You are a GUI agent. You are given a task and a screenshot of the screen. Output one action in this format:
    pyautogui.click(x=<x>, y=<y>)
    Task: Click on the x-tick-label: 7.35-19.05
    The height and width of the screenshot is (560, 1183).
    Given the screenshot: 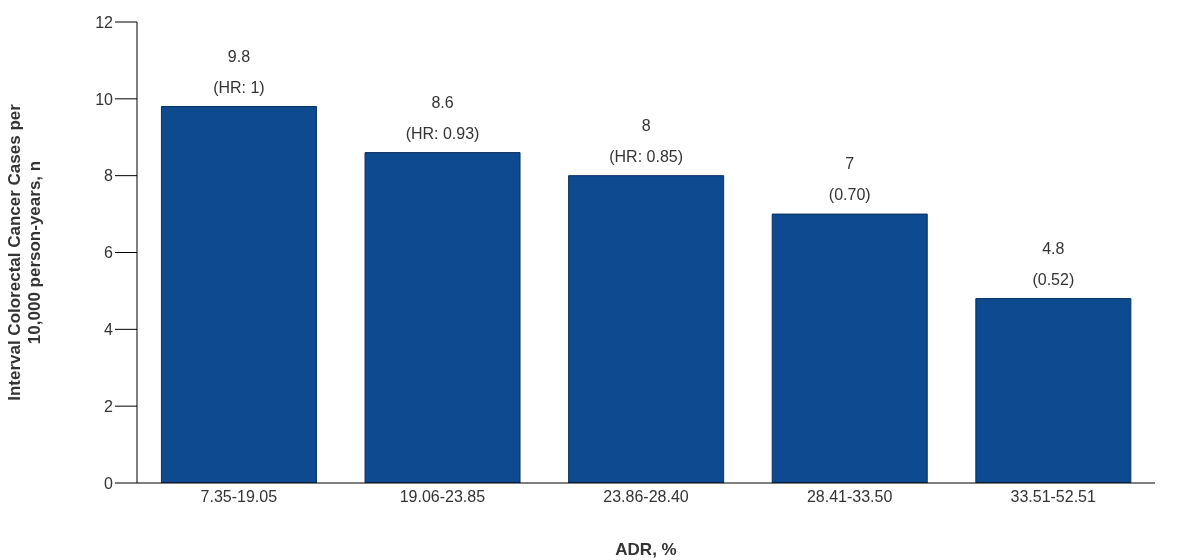 What is the action you would take?
    pyautogui.click(x=239, y=497)
    